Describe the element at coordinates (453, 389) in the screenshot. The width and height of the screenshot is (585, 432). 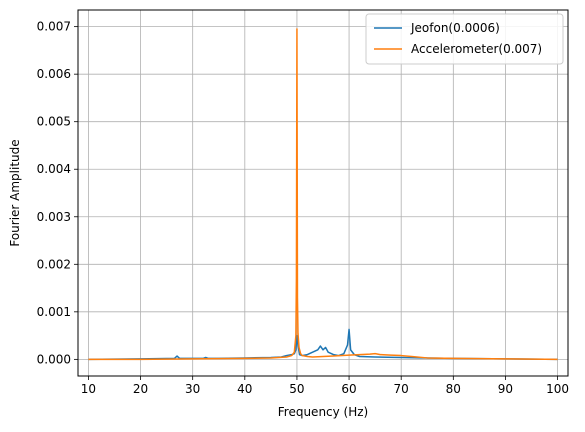
I see `x-tick-label: 80` at that location.